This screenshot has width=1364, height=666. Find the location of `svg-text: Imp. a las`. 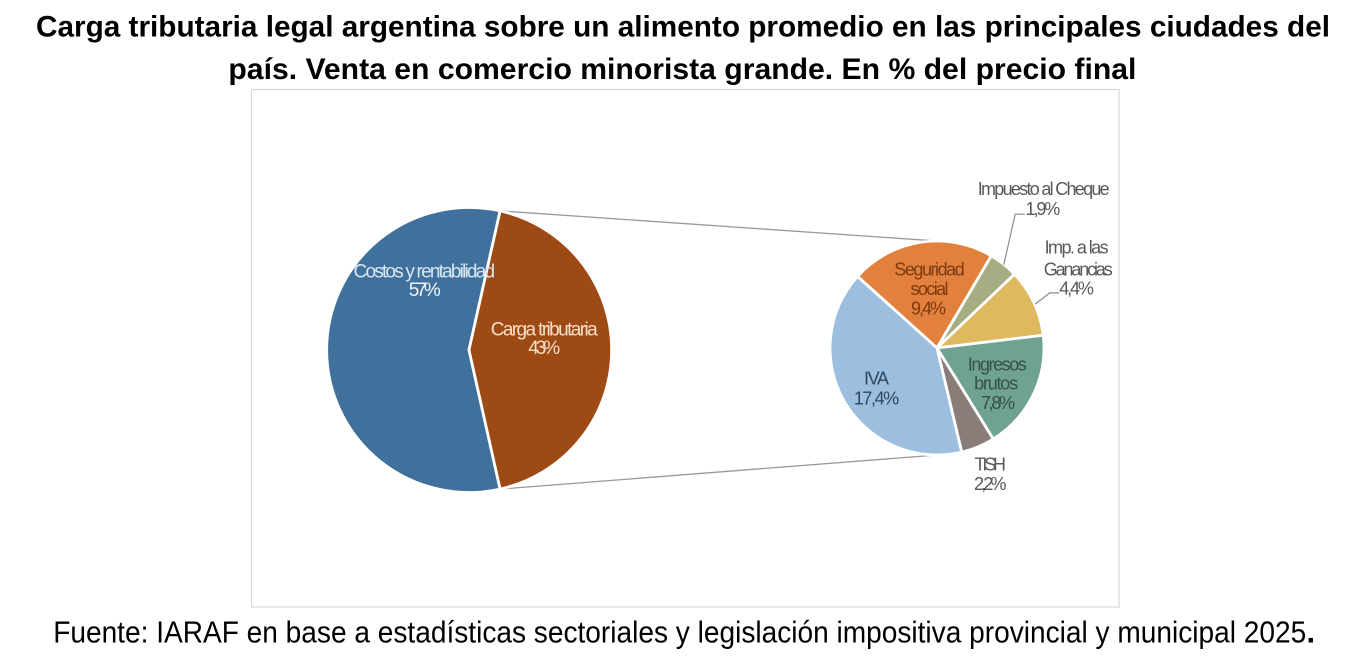

svg-text: Imp. a las is located at coordinates (1077, 248).